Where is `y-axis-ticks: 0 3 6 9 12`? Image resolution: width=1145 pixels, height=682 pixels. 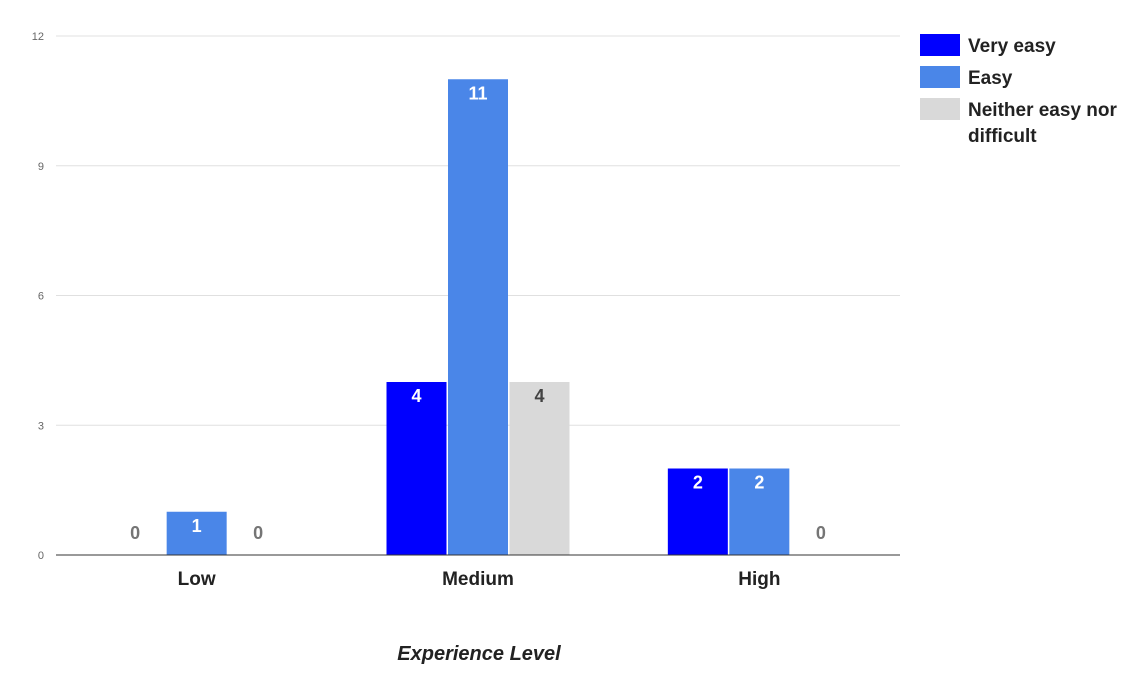 y-axis-ticks: 0 3 6 9 12 is located at coordinates (38, 296).